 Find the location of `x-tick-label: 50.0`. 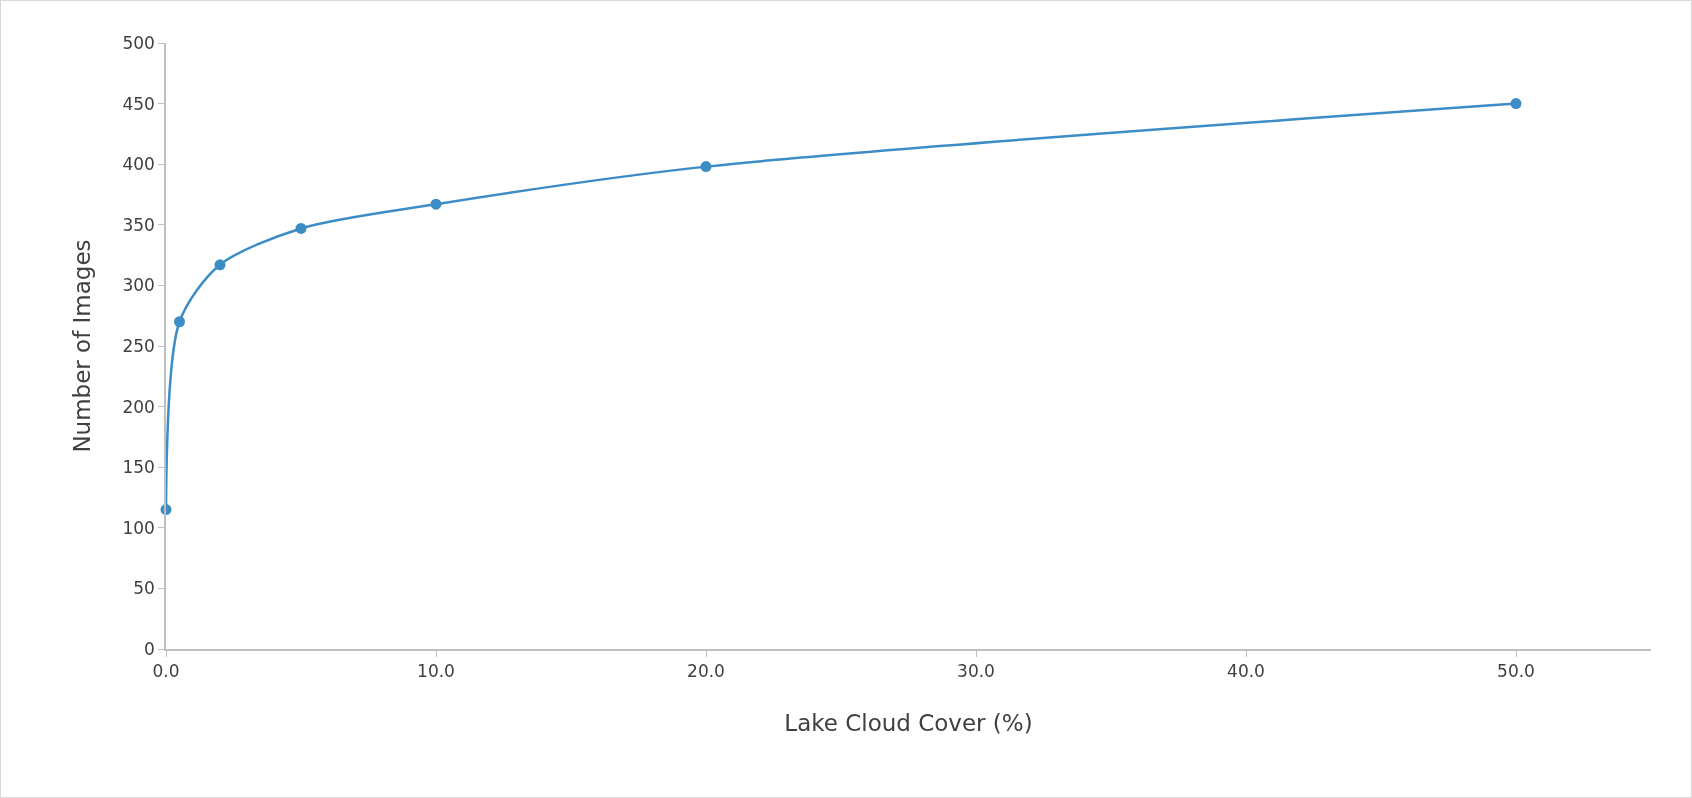

x-tick-label: 50.0 is located at coordinates (1516, 671).